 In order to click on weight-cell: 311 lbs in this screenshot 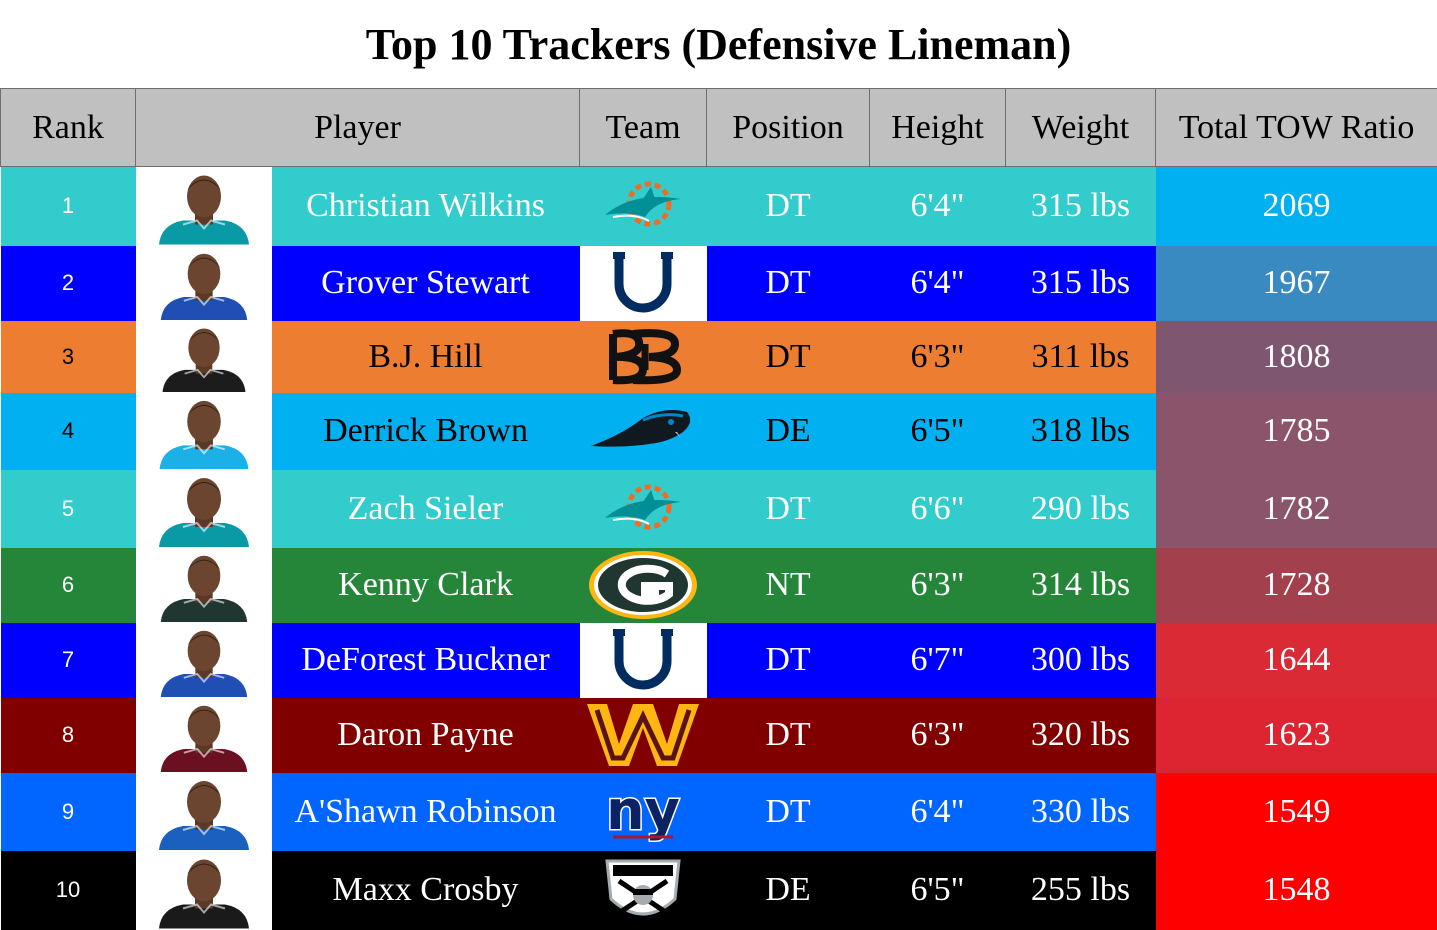, I will do `click(1081, 357)`.